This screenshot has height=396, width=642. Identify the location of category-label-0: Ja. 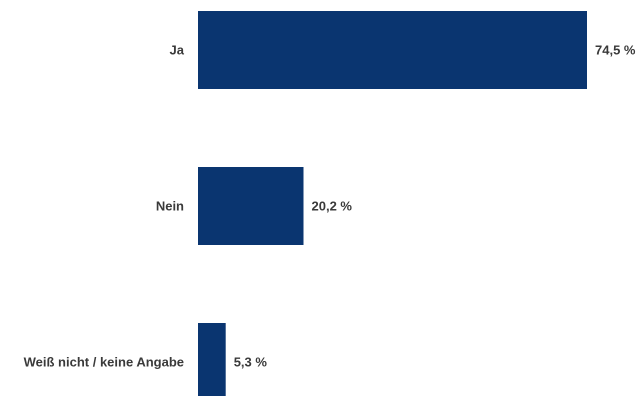
(177, 50).